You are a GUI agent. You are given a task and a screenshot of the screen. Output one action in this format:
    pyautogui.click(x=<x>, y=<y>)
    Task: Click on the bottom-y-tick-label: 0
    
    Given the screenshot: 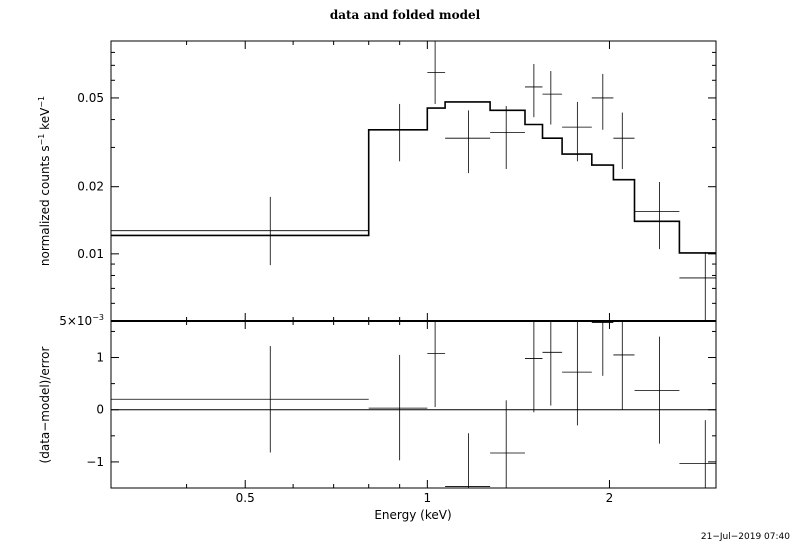 What is the action you would take?
    pyautogui.click(x=100, y=410)
    